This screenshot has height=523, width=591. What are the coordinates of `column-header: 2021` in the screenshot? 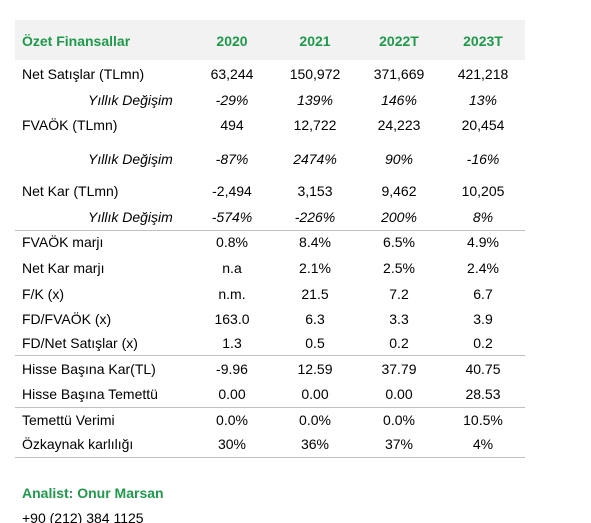 It's located at (315, 41).